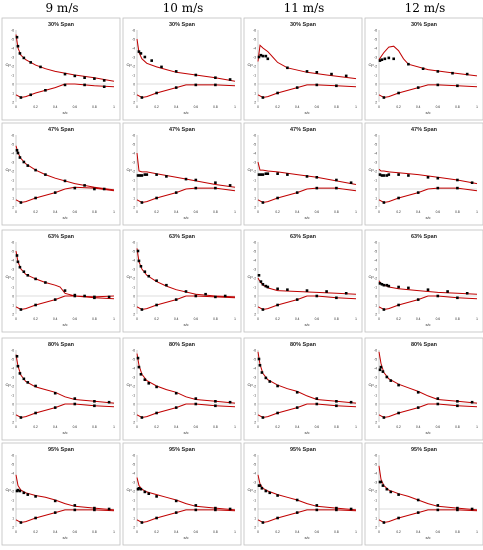 The image size is (483, 550). I want to click on y-tick-label: -2, so click(12, 66).